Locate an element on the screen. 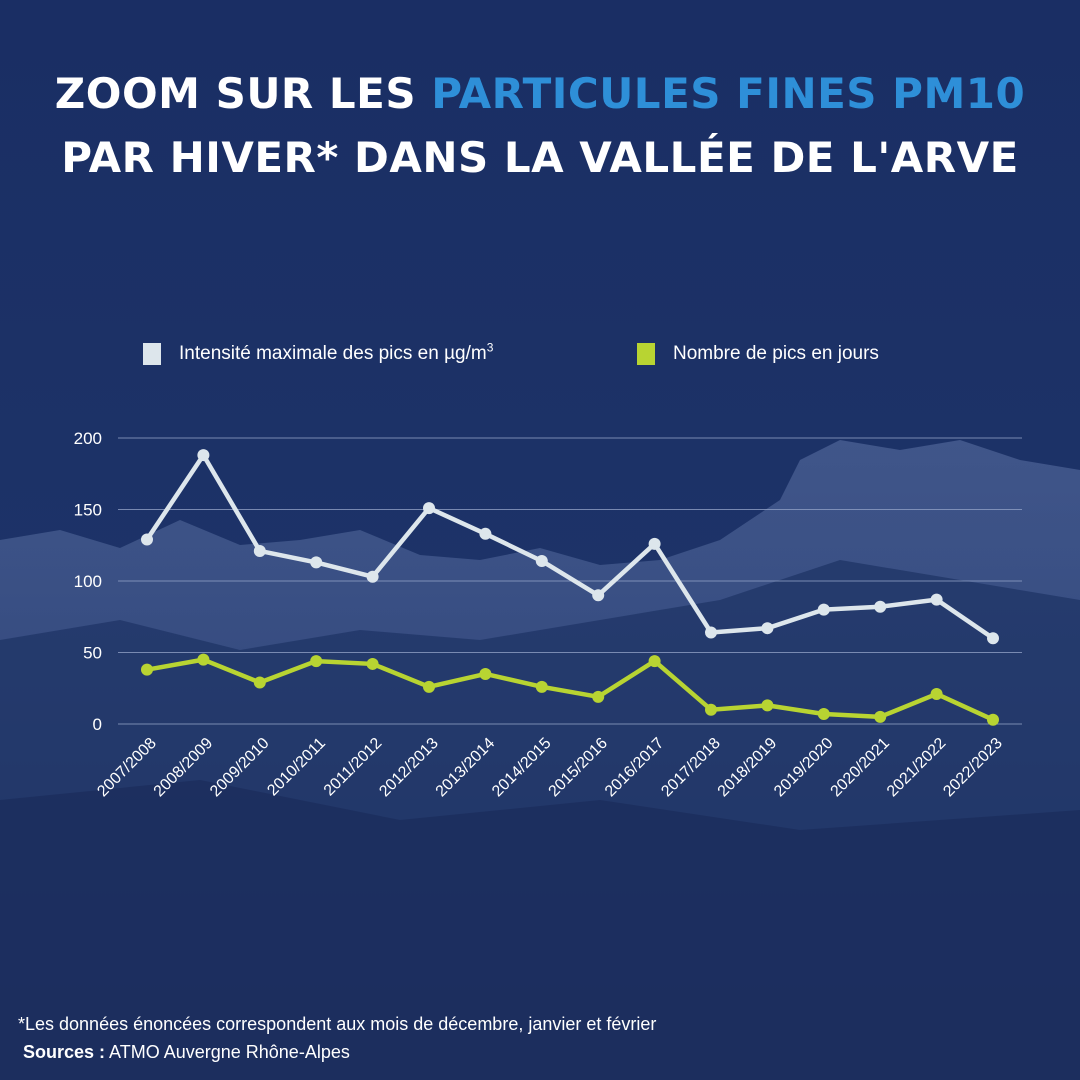 This screenshot has height=1080, width=1080. x-tick-label: 2009/2010 is located at coordinates (240, 768).